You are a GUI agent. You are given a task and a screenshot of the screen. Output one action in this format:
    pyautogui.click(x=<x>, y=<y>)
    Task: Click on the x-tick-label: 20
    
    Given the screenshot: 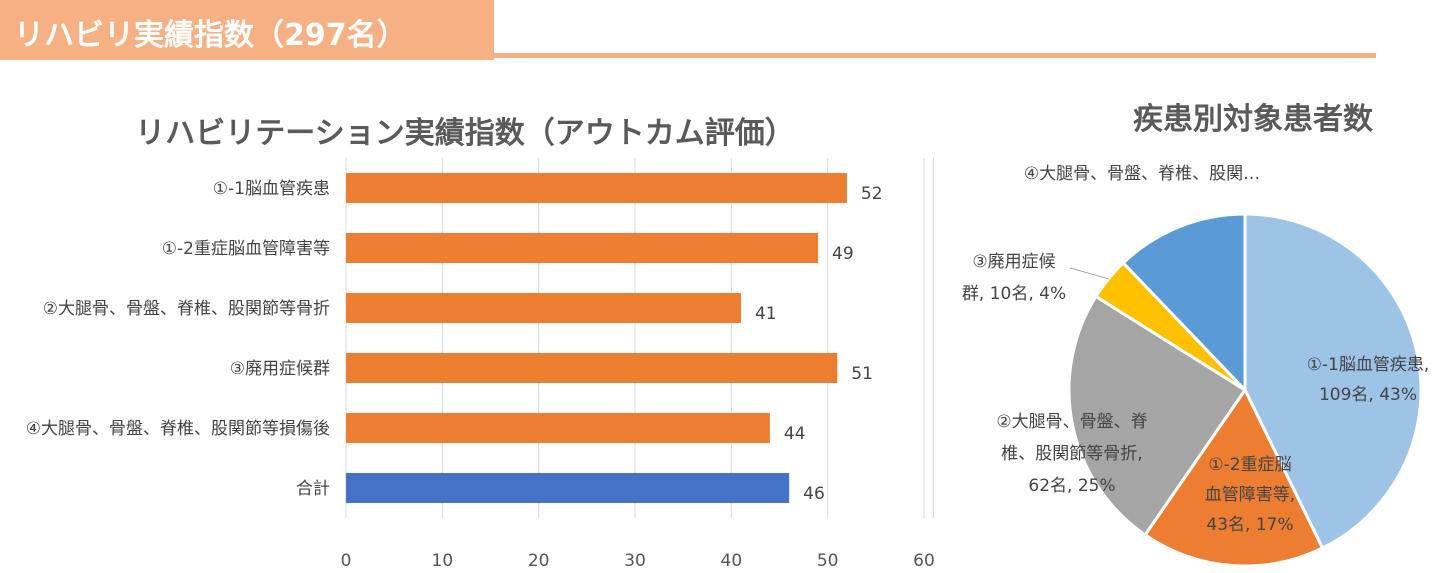 What is the action you would take?
    pyautogui.click(x=539, y=561)
    